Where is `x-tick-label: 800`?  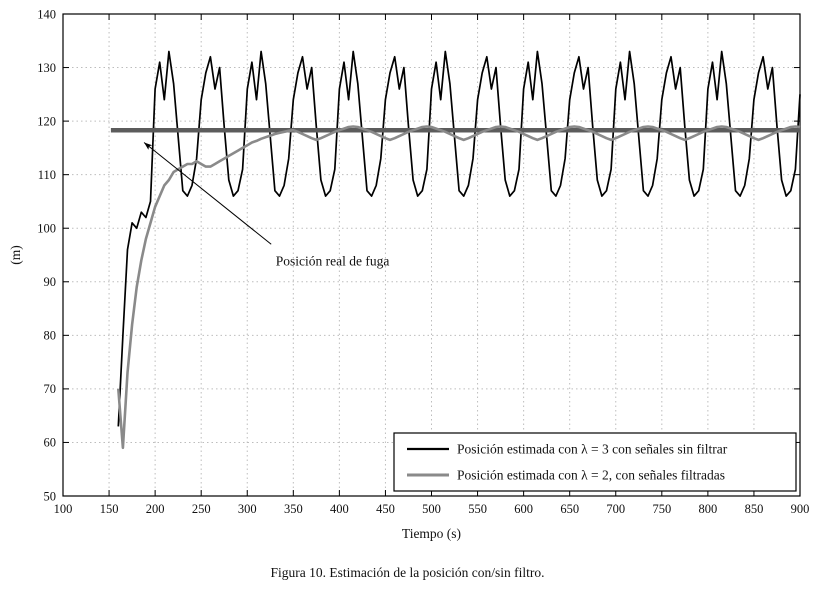
x-tick-label: 800 is located at coordinates (708, 509).